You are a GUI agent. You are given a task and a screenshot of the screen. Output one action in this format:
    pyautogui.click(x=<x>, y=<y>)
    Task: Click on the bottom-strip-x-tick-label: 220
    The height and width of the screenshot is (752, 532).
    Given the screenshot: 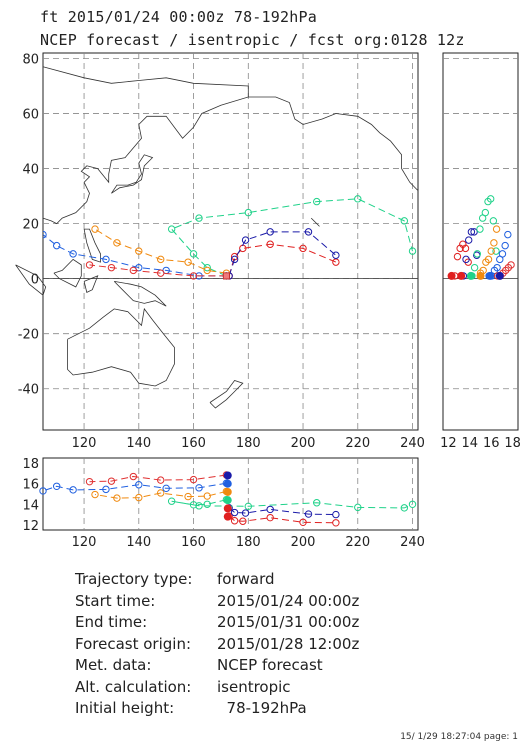 What is the action you would take?
    pyautogui.click(x=357, y=542)
    